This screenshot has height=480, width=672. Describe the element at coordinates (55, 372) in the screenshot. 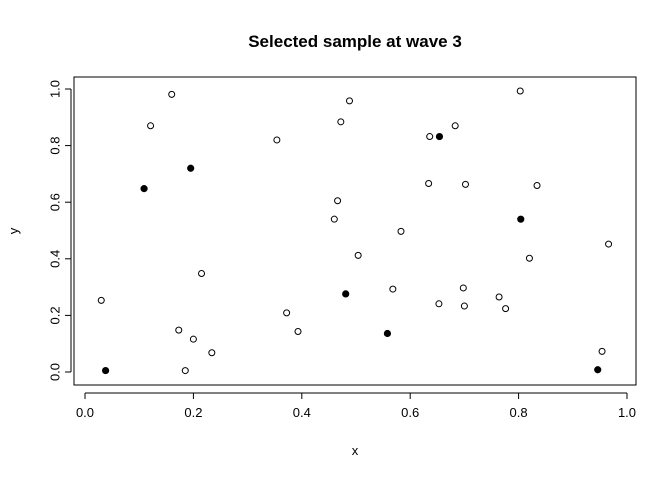

I see `y-tick-label: 0.0` at that location.